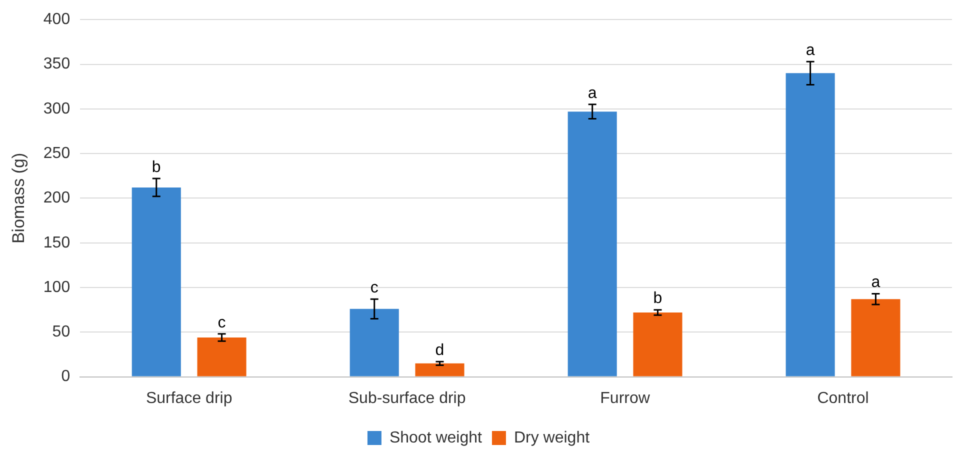 The width and height of the screenshot is (972, 456). I want to click on x-tick-label: Sub-surface drip, so click(407, 398).